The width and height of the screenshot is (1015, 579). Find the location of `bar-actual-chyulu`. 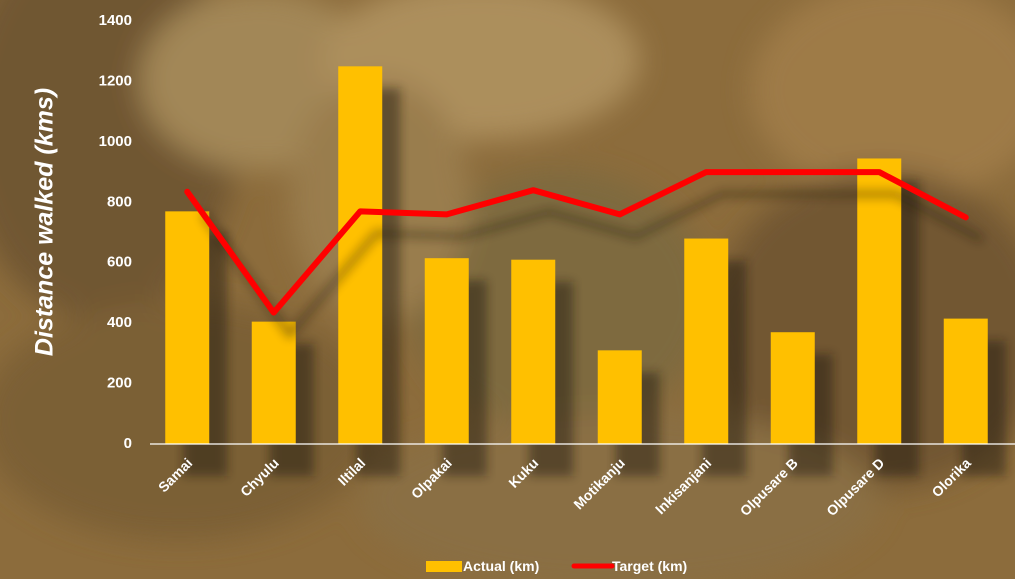

bar-actual-chyulu is located at coordinates (273, 382).